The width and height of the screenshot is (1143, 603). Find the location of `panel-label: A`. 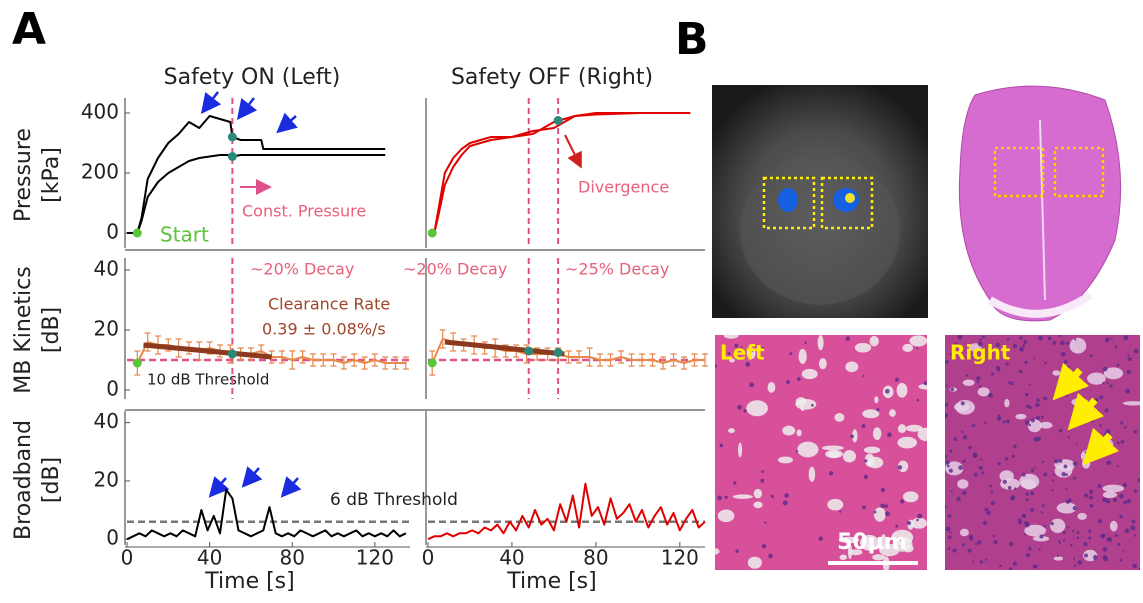

panel-label: A is located at coordinates (29, 29).